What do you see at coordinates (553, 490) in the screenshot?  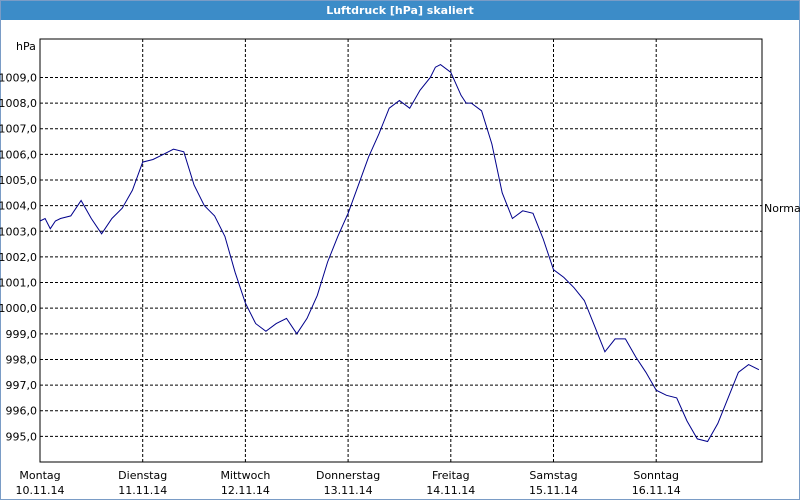 I see `x-tick-date-label: 15.11.14` at bounding box center [553, 490].